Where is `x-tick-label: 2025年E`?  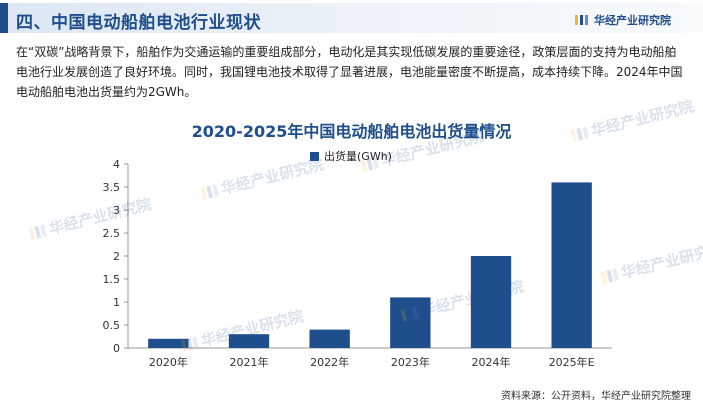
x-tick-label: 2025年E is located at coordinates (572, 362).